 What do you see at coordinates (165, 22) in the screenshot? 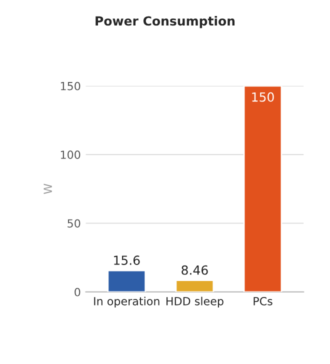
I see `chart-title: Power Consumption` at bounding box center [165, 22].